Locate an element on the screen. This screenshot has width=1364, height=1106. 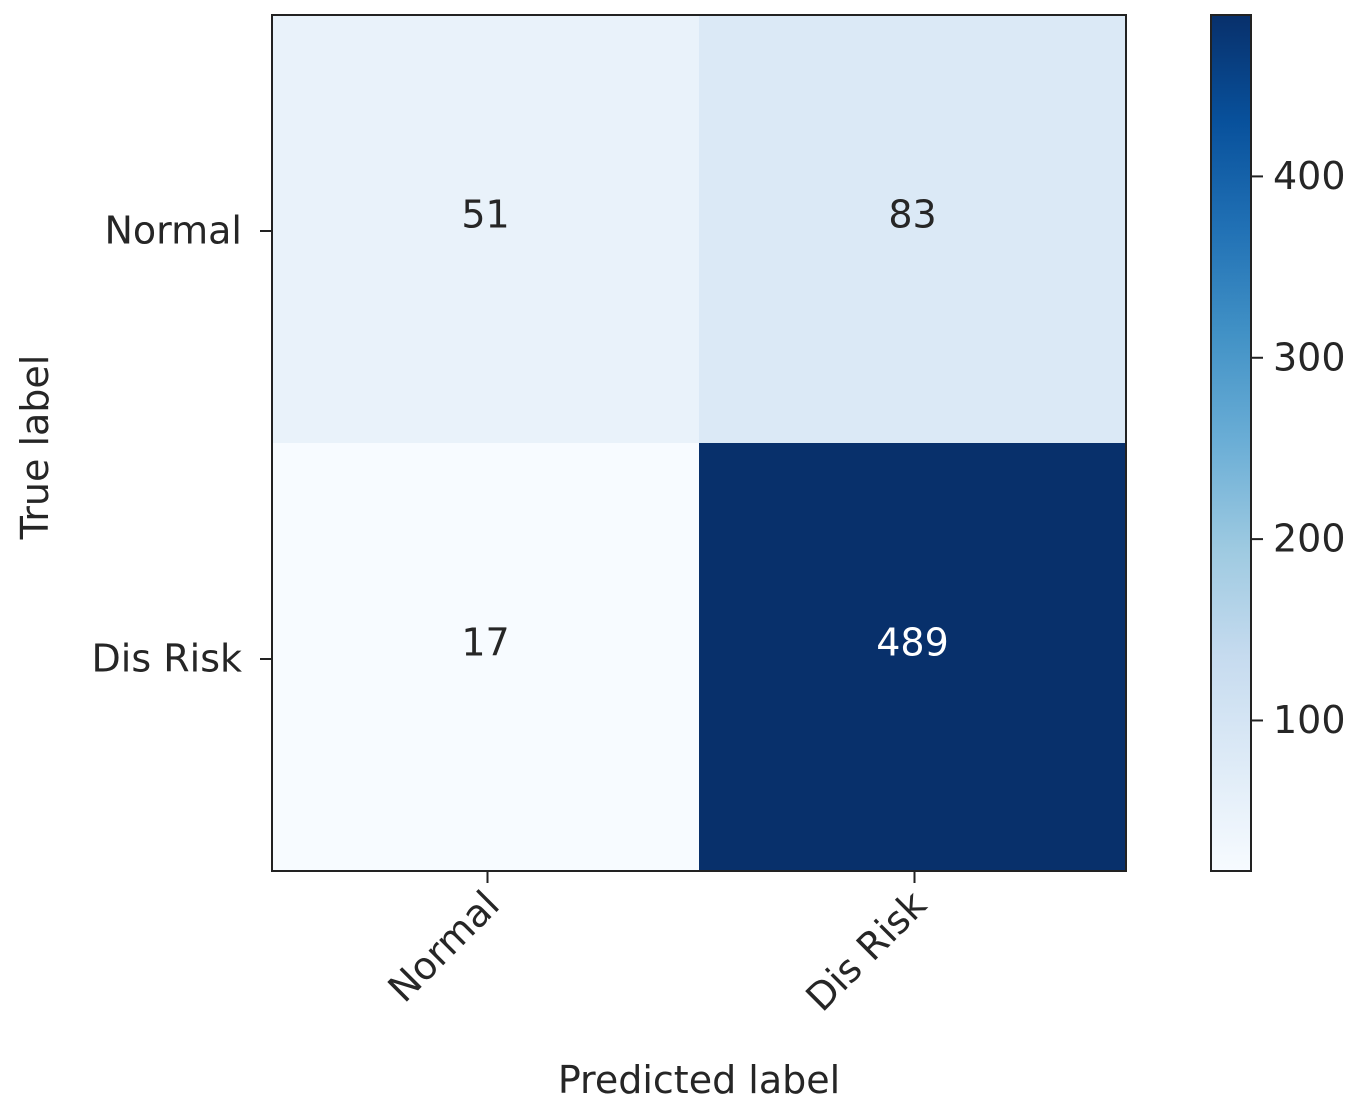
y-tick-label: Normal is located at coordinates (174, 231).